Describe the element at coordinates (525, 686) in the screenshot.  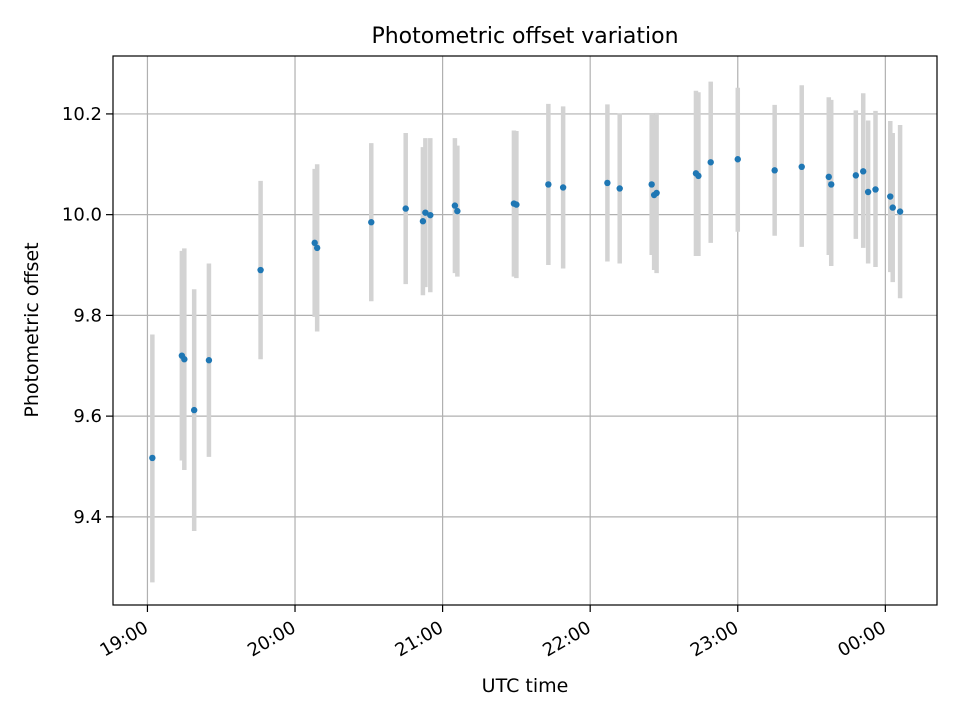
I see `x-axis-label: UTC time` at that location.